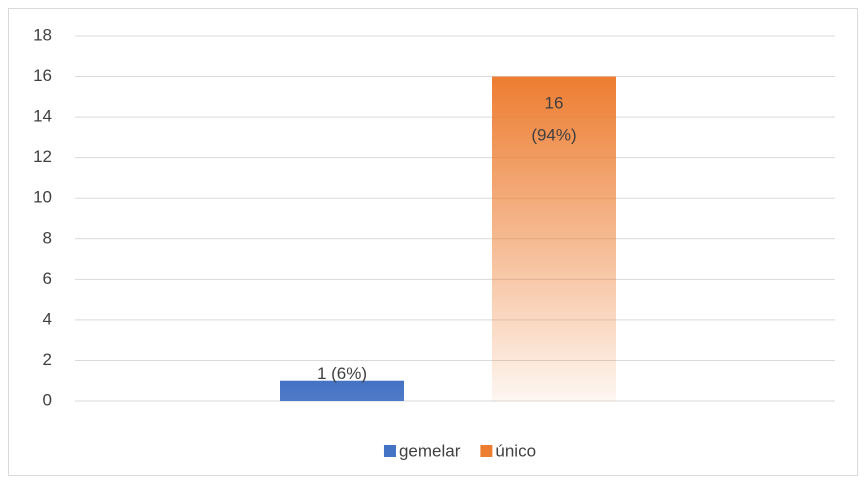 This screenshot has width=867, height=482. Describe the element at coordinates (47, 237) in the screenshot. I see `y-tick-label: 8` at that location.